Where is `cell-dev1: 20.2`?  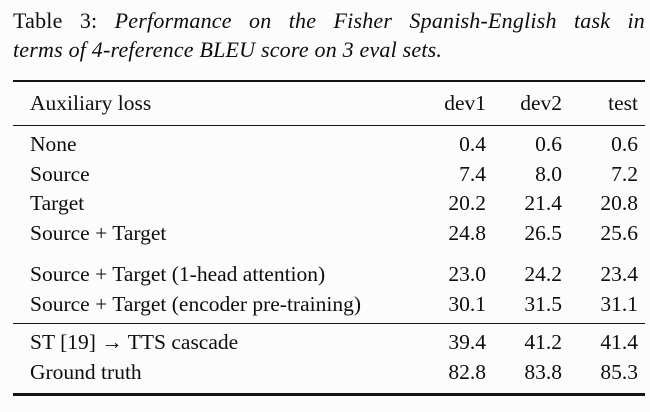 cell-dev1: 20.2 is located at coordinates (467, 203).